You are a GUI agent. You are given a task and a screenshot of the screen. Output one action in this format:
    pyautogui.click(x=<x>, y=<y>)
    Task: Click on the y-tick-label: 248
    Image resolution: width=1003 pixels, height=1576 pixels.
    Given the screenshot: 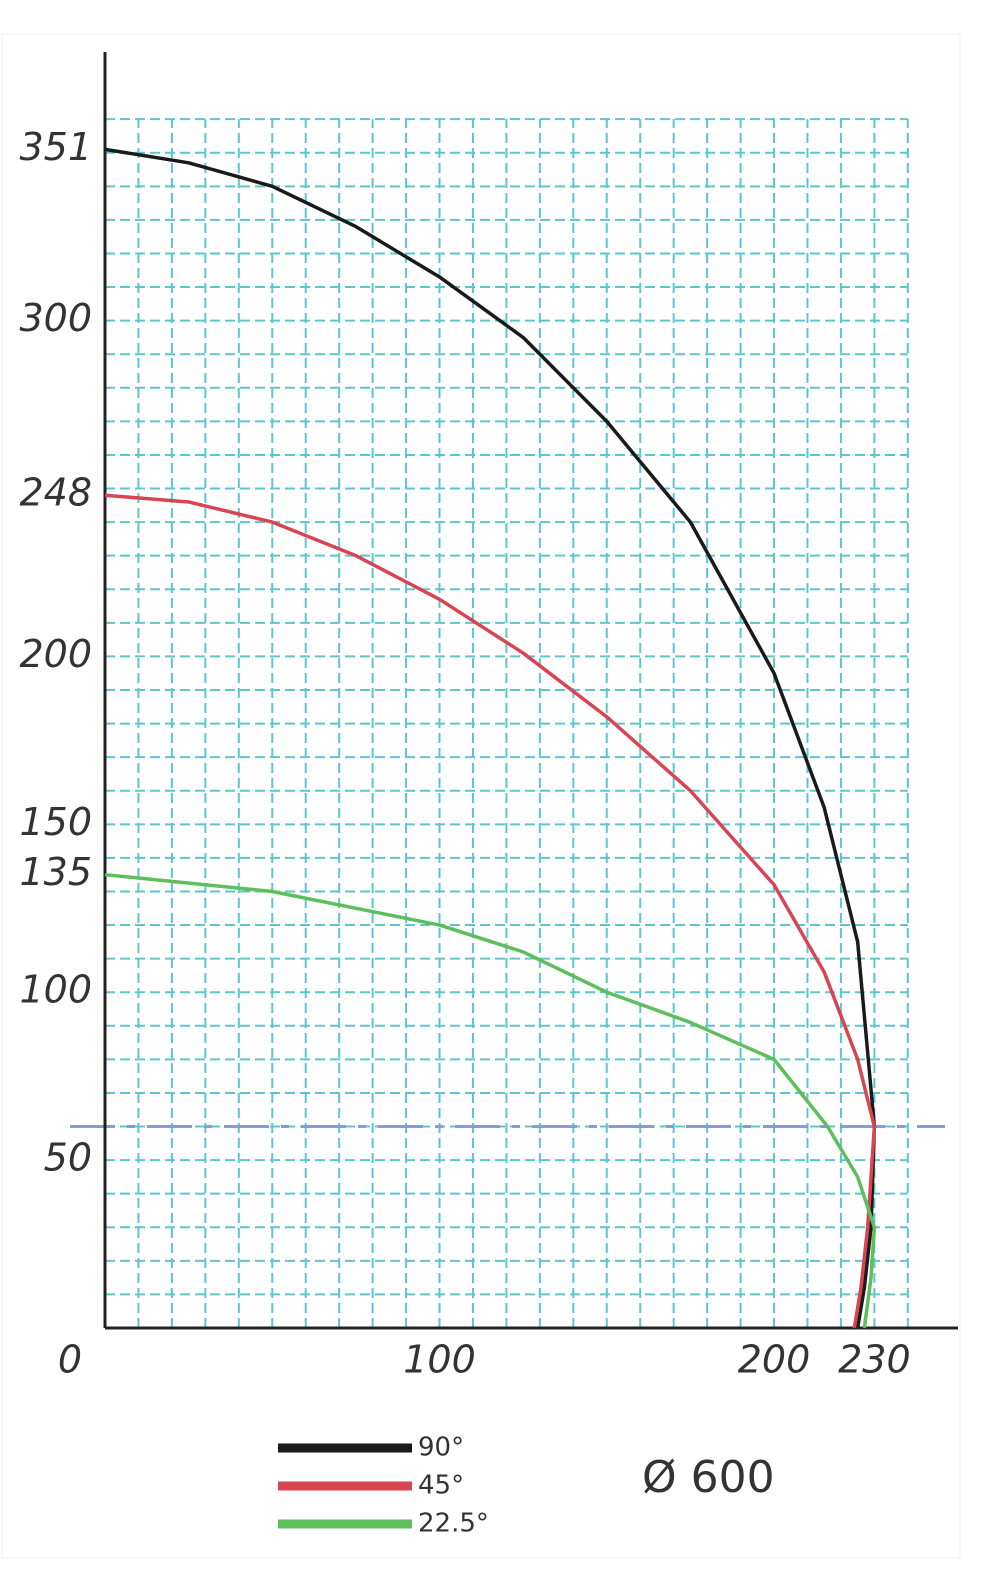 What is the action you would take?
    pyautogui.click(x=55, y=493)
    